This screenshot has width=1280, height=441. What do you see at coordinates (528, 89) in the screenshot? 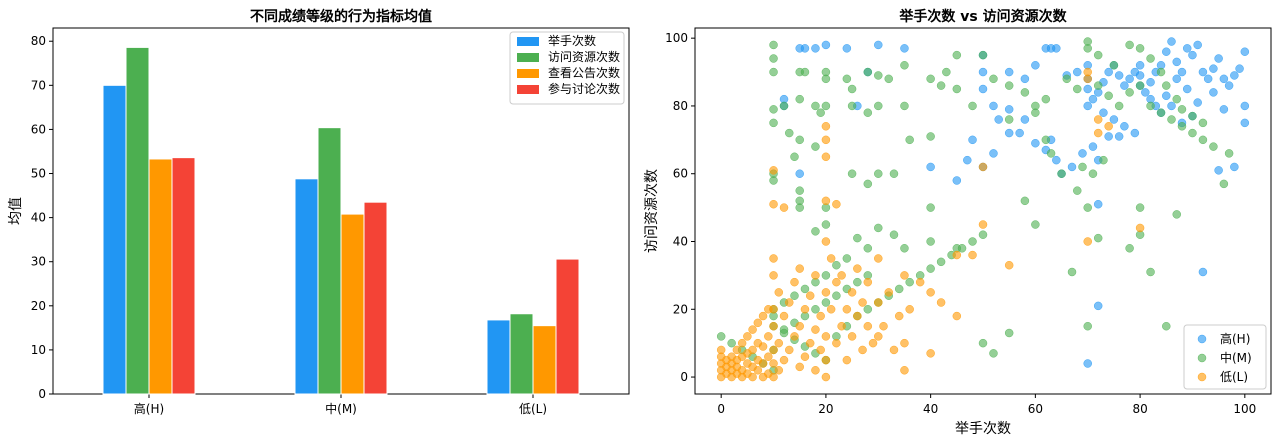
I see `bar-chart-legend-swatch` at bounding box center [528, 89].